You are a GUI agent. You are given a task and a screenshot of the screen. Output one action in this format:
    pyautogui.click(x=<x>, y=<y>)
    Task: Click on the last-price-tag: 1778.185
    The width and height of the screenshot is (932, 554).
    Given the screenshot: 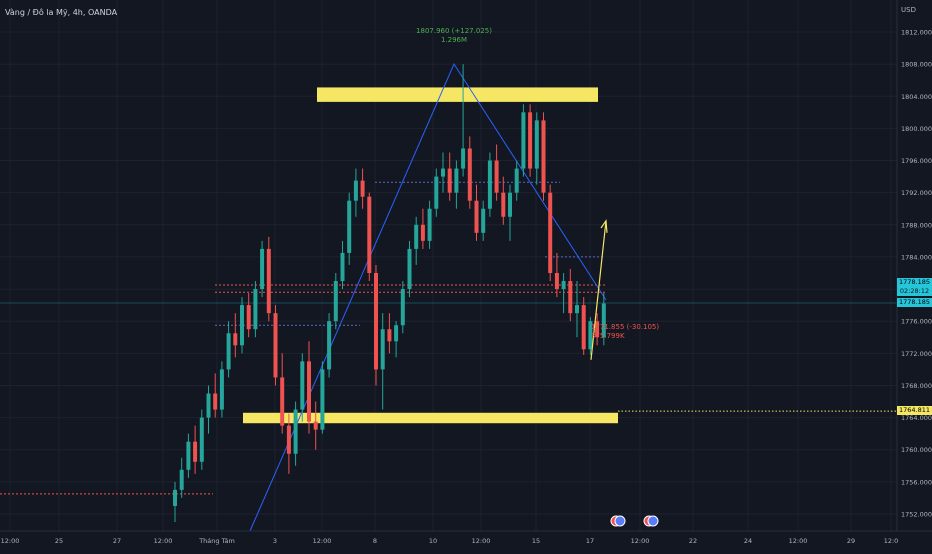 What is the action you would take?
    pyautogui.click(x=914, y=282)
    